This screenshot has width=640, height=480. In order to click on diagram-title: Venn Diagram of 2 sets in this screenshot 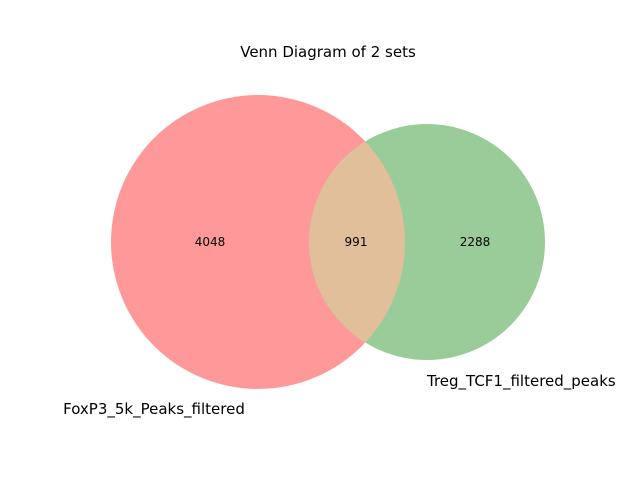, I will do `click(328, 52)`.